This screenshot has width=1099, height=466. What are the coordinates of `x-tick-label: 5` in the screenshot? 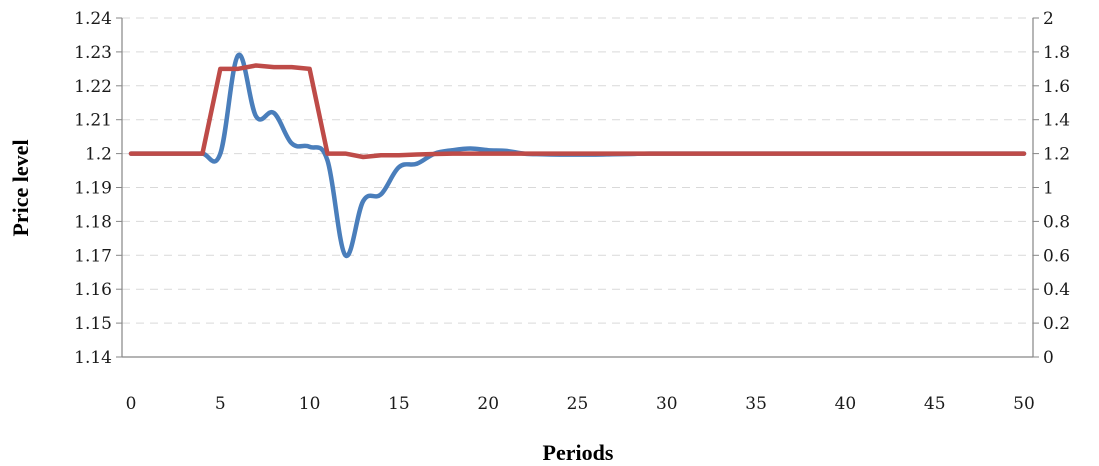 It's located at (220, 404).